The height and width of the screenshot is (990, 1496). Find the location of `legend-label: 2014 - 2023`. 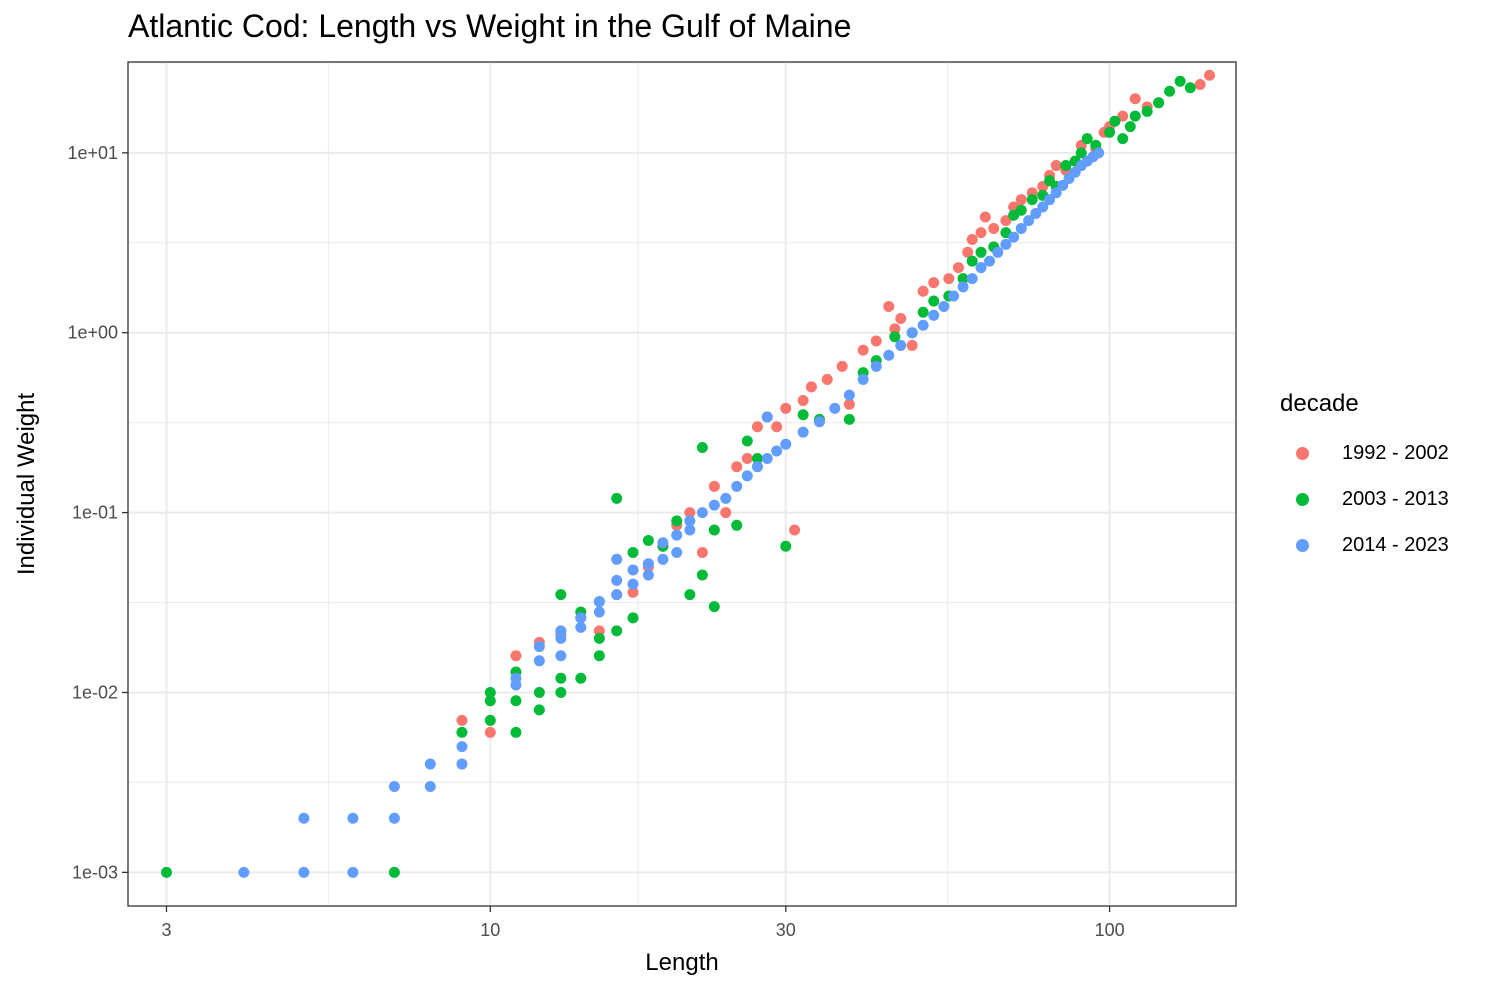

legend-label: 2014 - 2023 is located at coordinates (1395, 544).